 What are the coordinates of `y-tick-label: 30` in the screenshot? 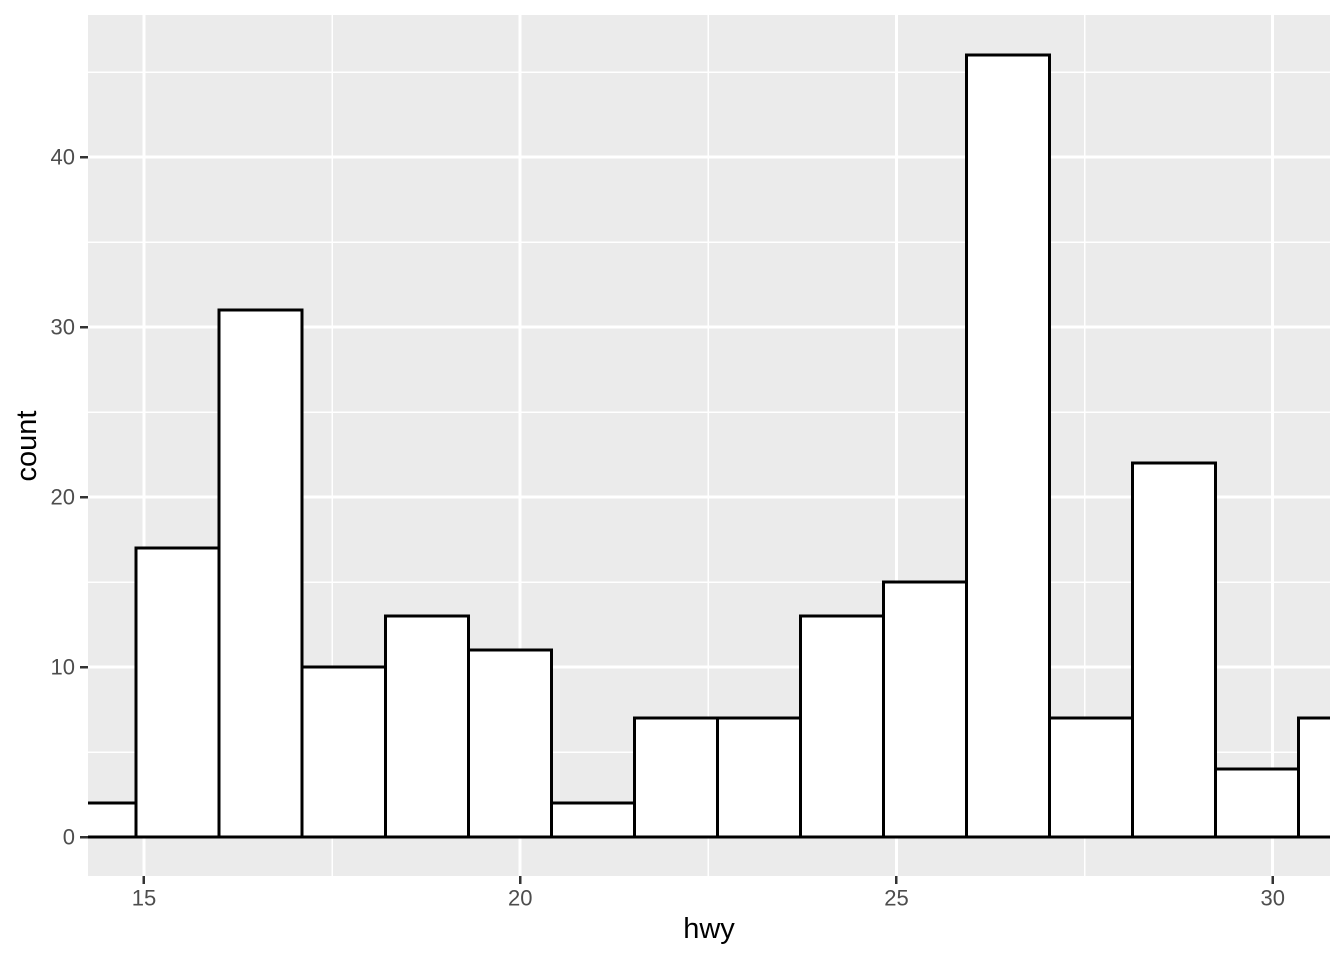 It's located at (63, 327).